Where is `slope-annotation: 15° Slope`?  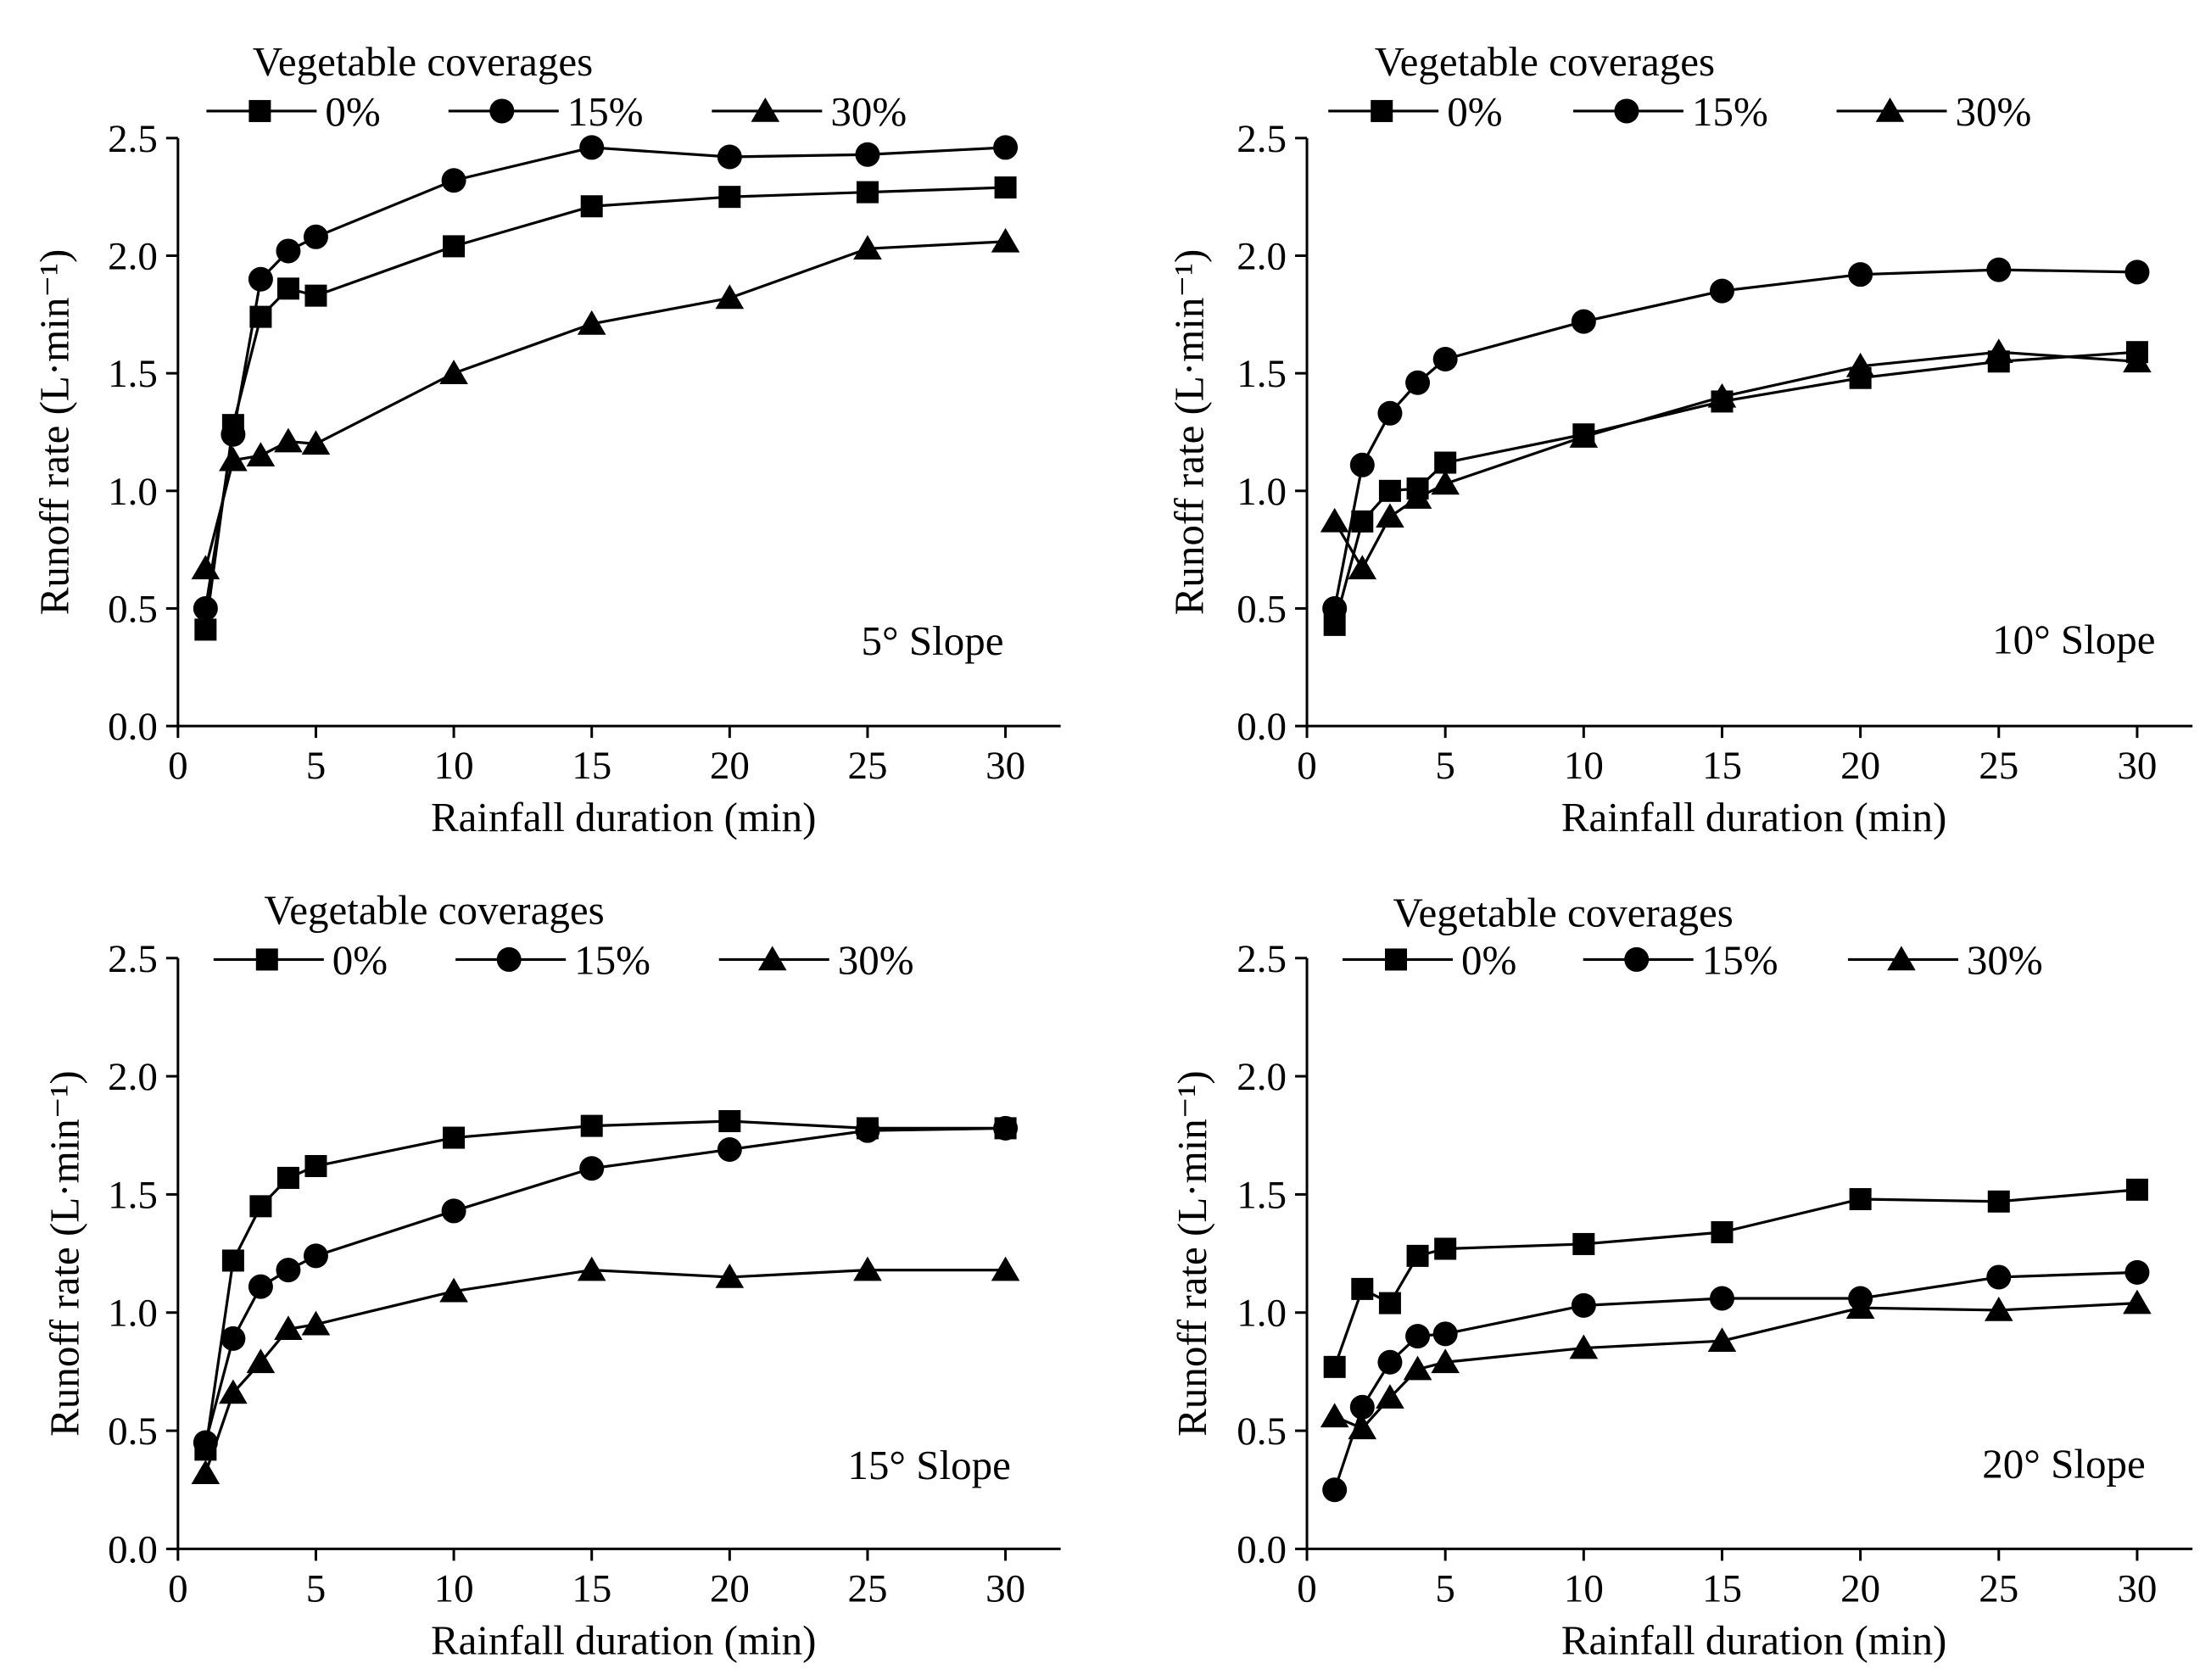
slope-annotation: 15° Slope is located at coordinates (928, 1465).